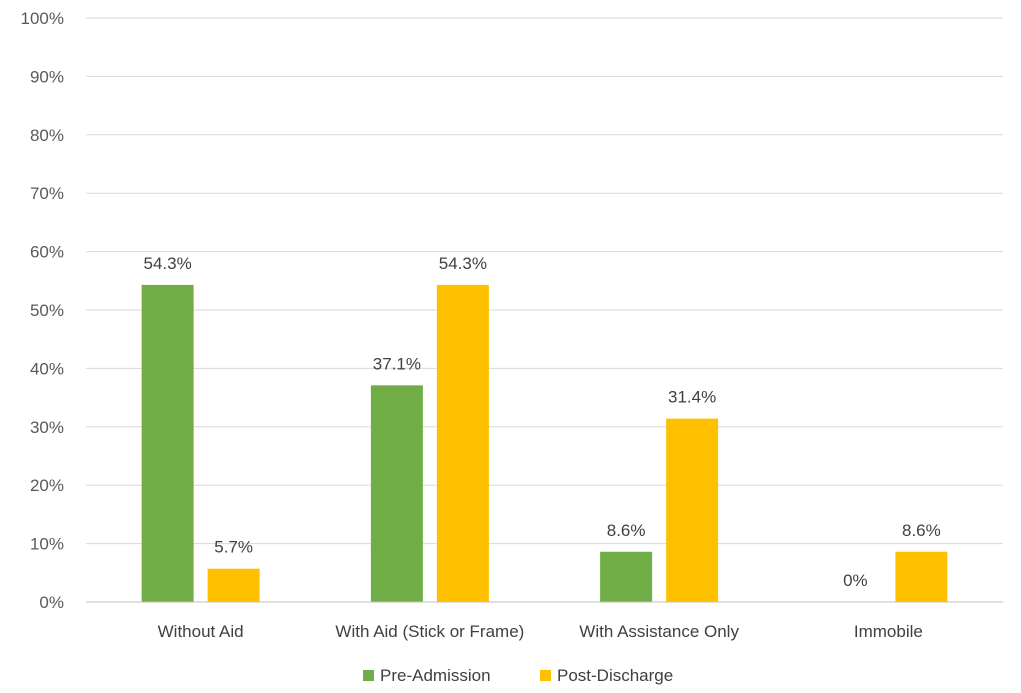 The width and height of the screenshot is (1021, 693). I want to click on x-category-label: With Aid (Stick or Frame), so click(429, 631).